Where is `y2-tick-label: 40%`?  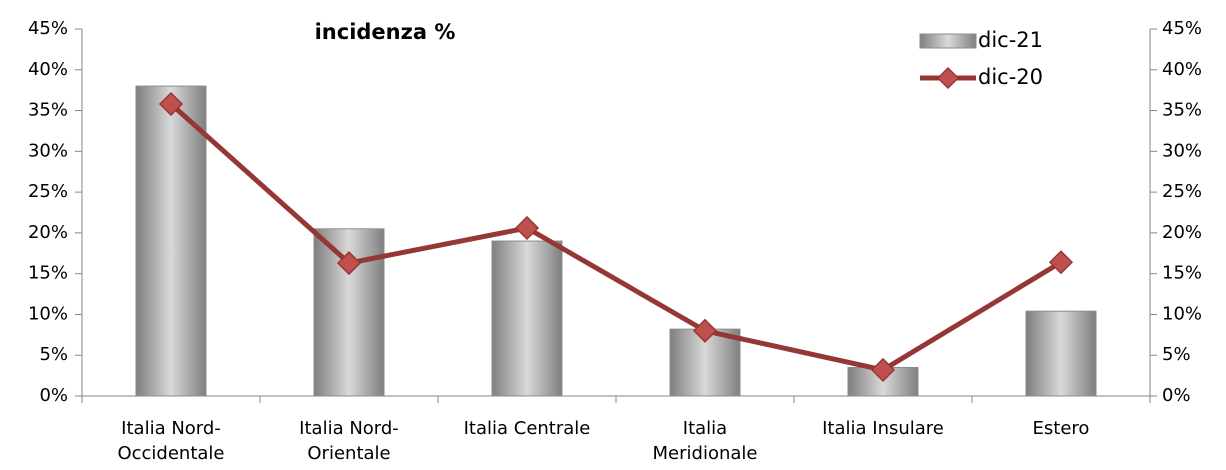
y2-tick-label: 40% is located at coordinates (1182, 69).